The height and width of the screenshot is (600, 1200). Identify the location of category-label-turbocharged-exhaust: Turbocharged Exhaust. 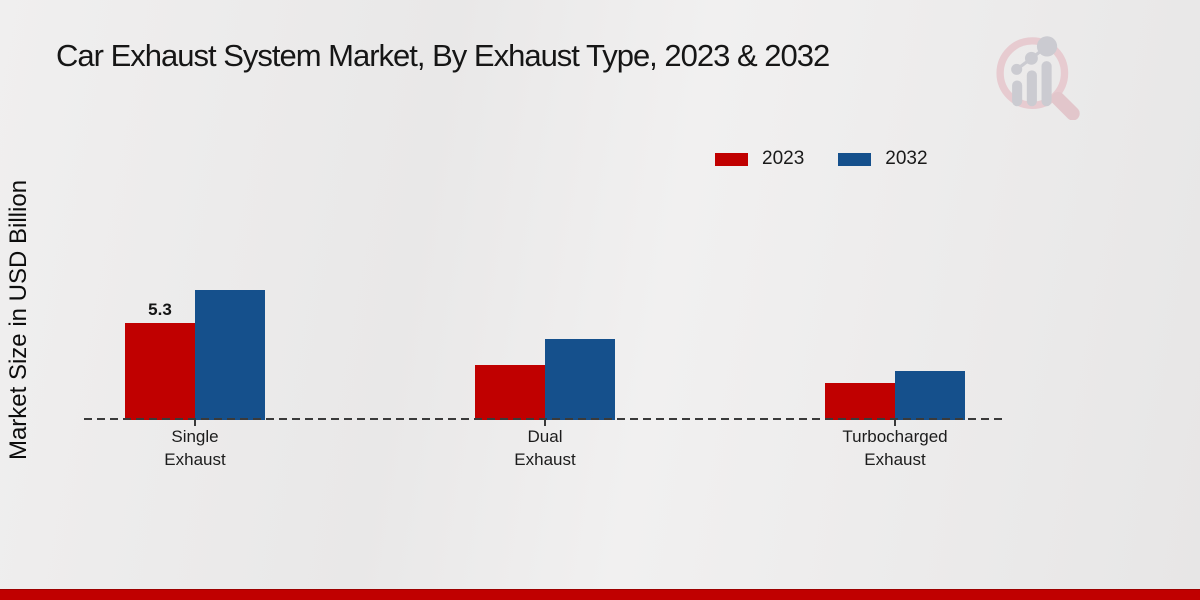
(895, 448).